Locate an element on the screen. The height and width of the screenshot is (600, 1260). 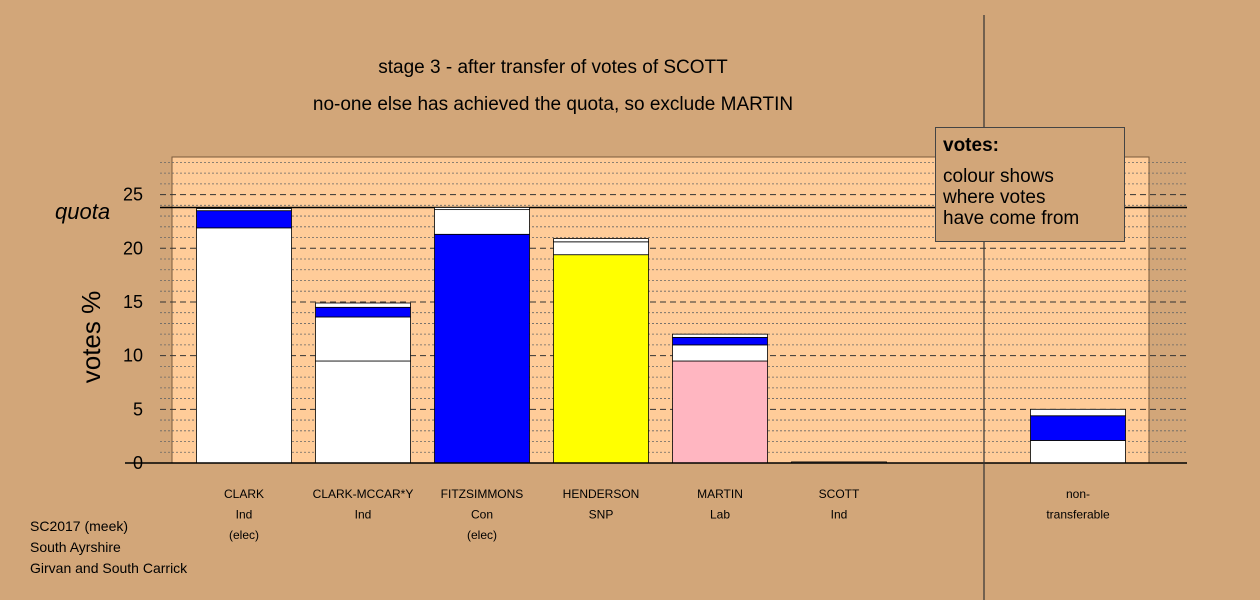
x-tick-label: MARTIN is located at coordinates (720, 494).